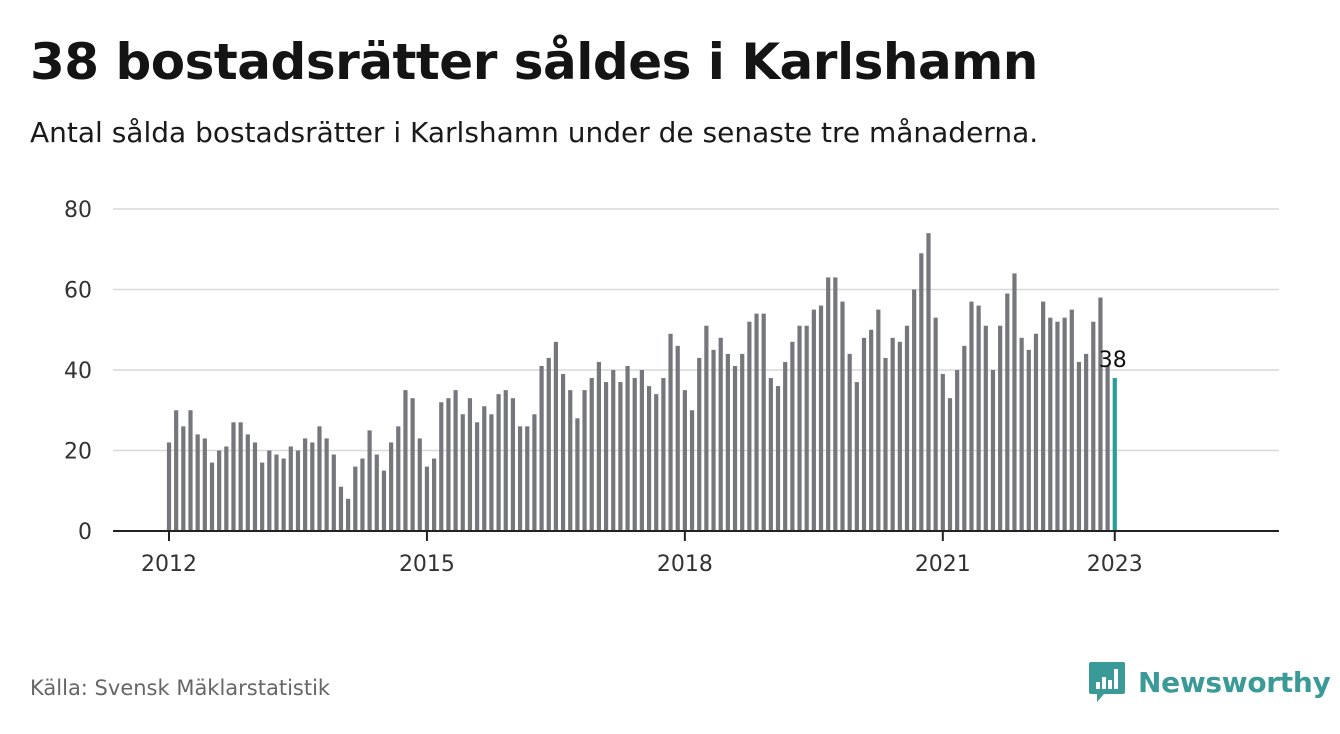 Image resolution: width=1340 pixels, height=734 pixels. Describe the element at coordinates (642, 554) in the screenshot. I see `x-axis-ticks: 2012 2015 2018 2021 2023` at that location.